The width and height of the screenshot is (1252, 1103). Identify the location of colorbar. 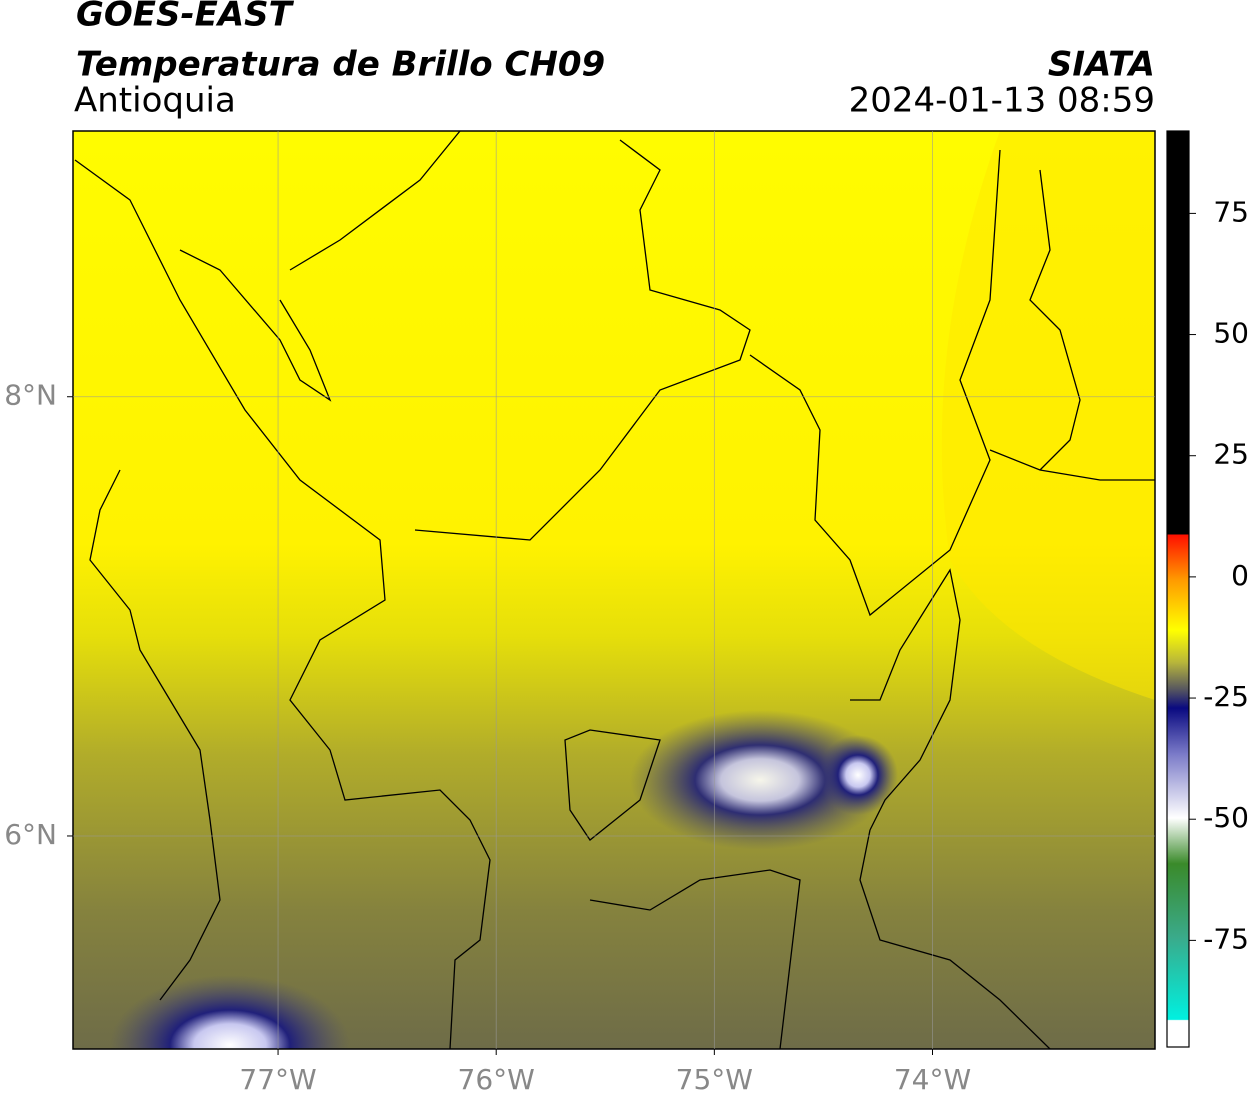
(1178, 589).